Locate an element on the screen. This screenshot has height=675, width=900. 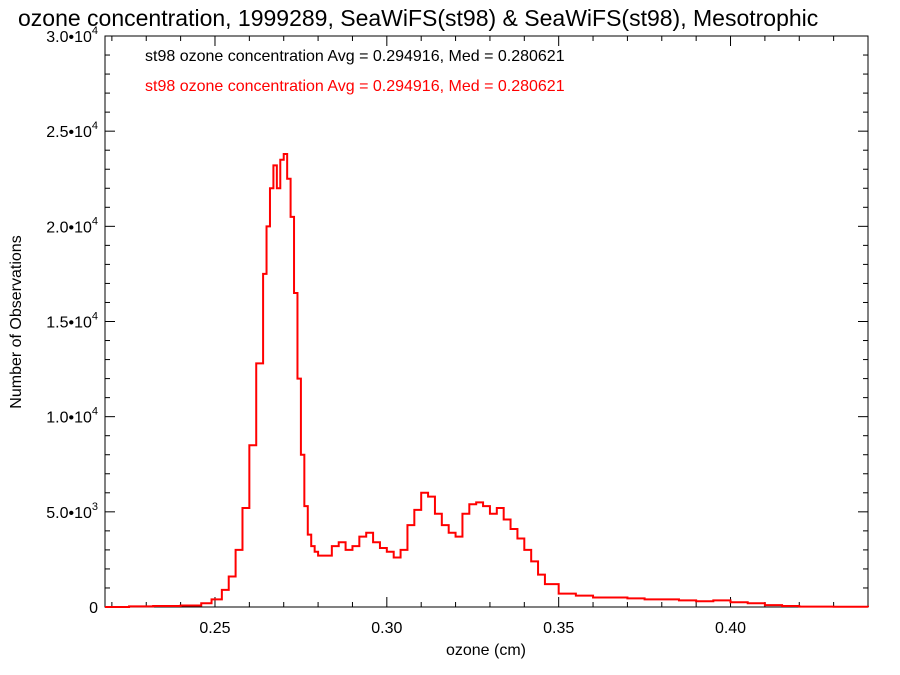
y-tick-label: 1.5•104 is located at coordinates (72, 321).